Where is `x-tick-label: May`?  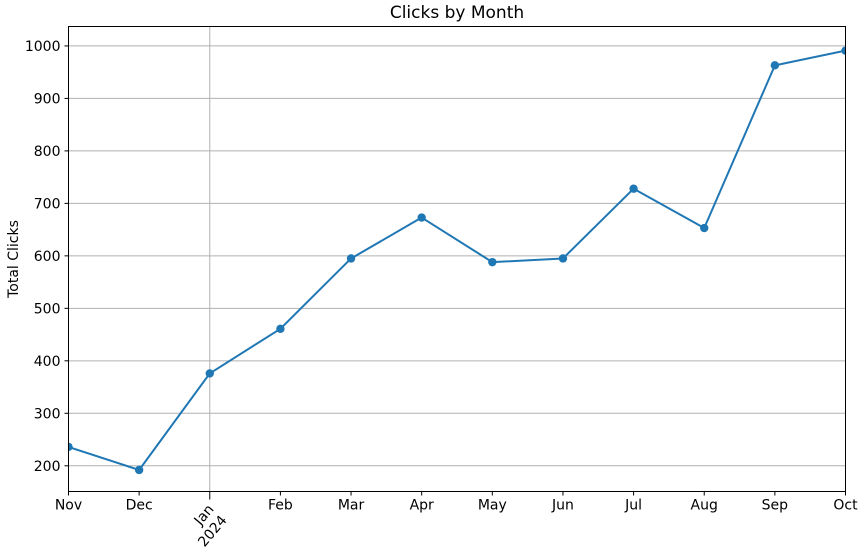
x-tick-label: May is located at coordinates (492, 506).